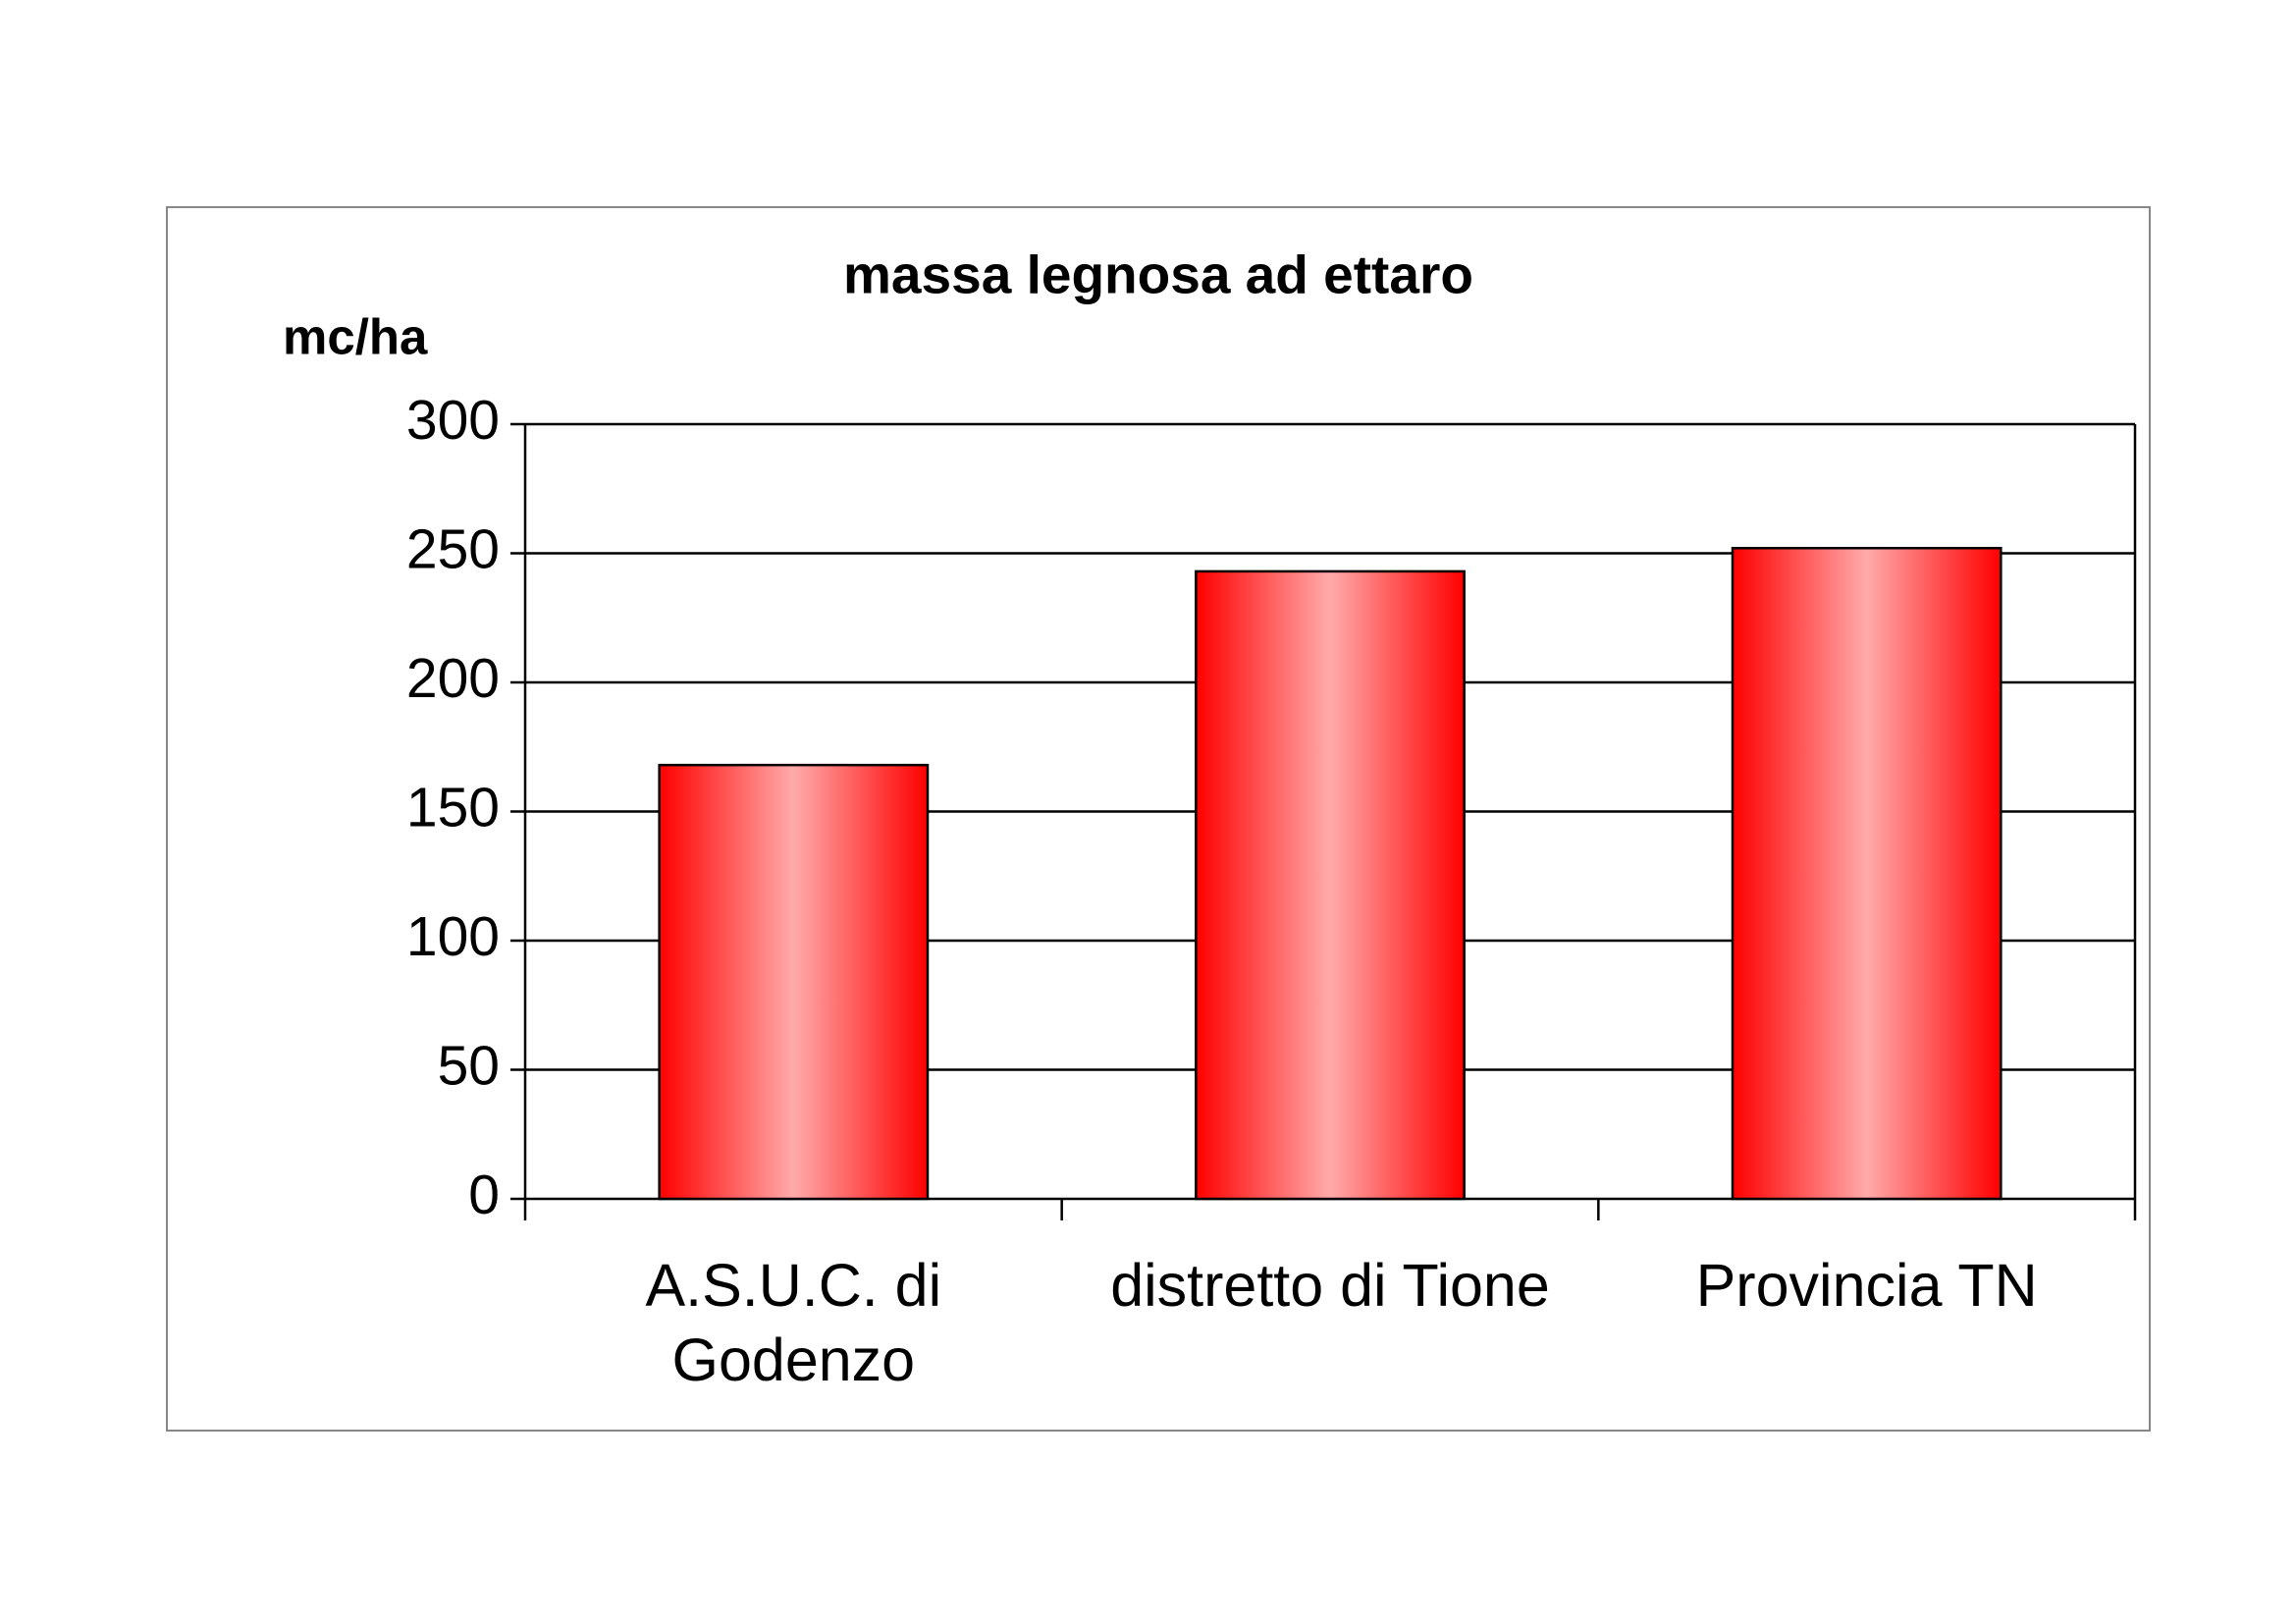 The width and height of the screenshot is (2296, 1624). What do you see at coordinates (469, 1066) in the screenshot?
I see `y-tick-label: 50` at bounding box center [469, 1066].